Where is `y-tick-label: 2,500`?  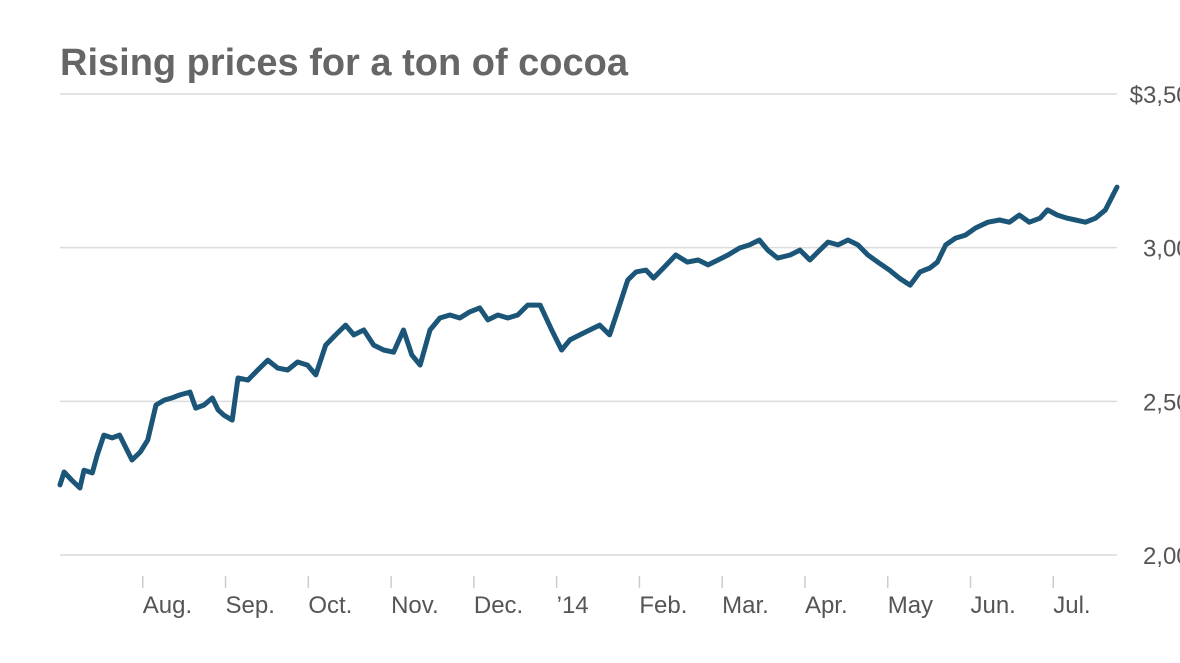
y-tick-label: 2,500 is located at coordinates (1161, 402).